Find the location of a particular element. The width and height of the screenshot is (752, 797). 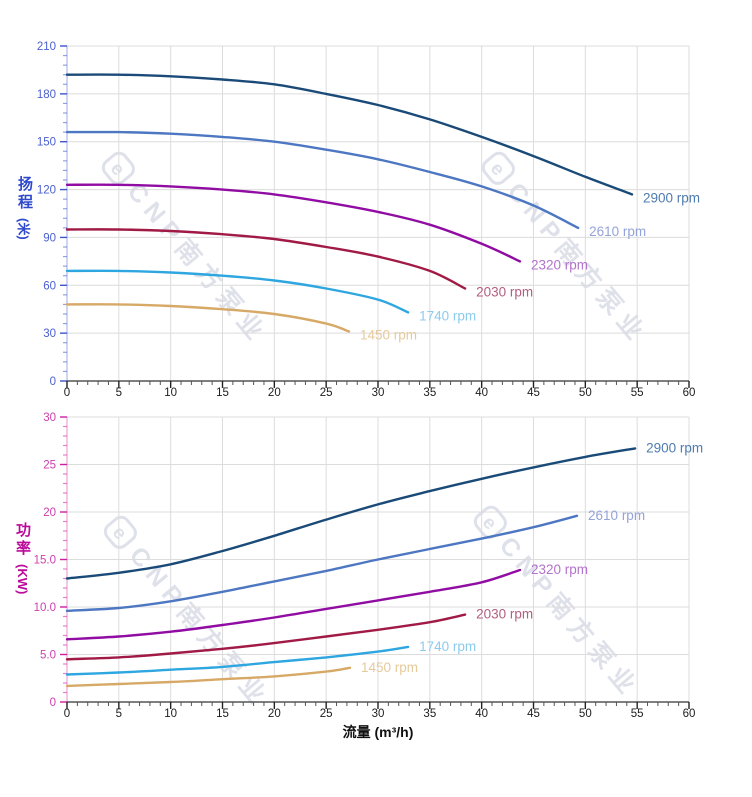

y-tick-label: 120 is located at coordinates (46, 191).